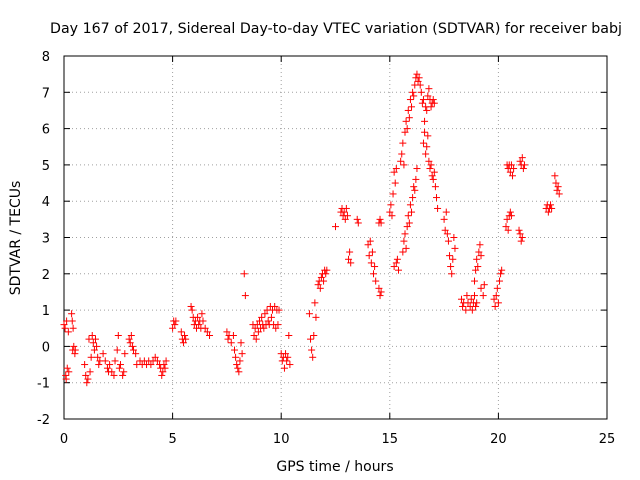  What do you see at coordinates (172, 439) in the screenshot?
I see `x-tick-label: 5` at bounding box center [172, 439].